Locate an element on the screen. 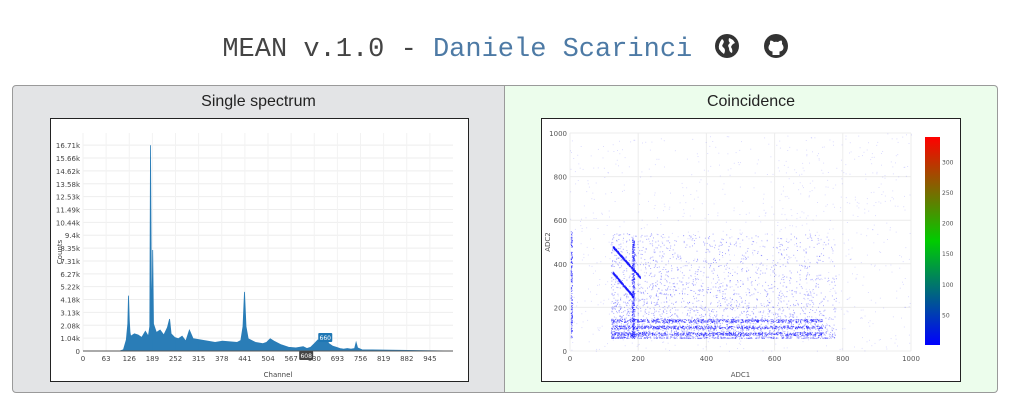 Image resolution: width=1011 pixels, height=417 pixels. colorbar is located at coordinates (932, 241).